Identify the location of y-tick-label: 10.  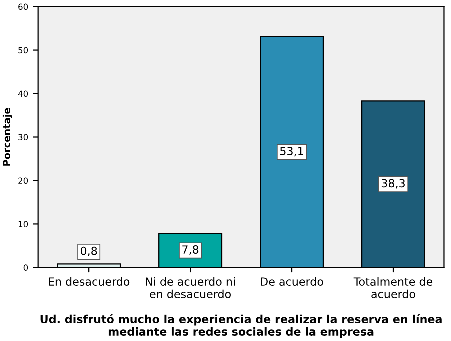
(23, 224).